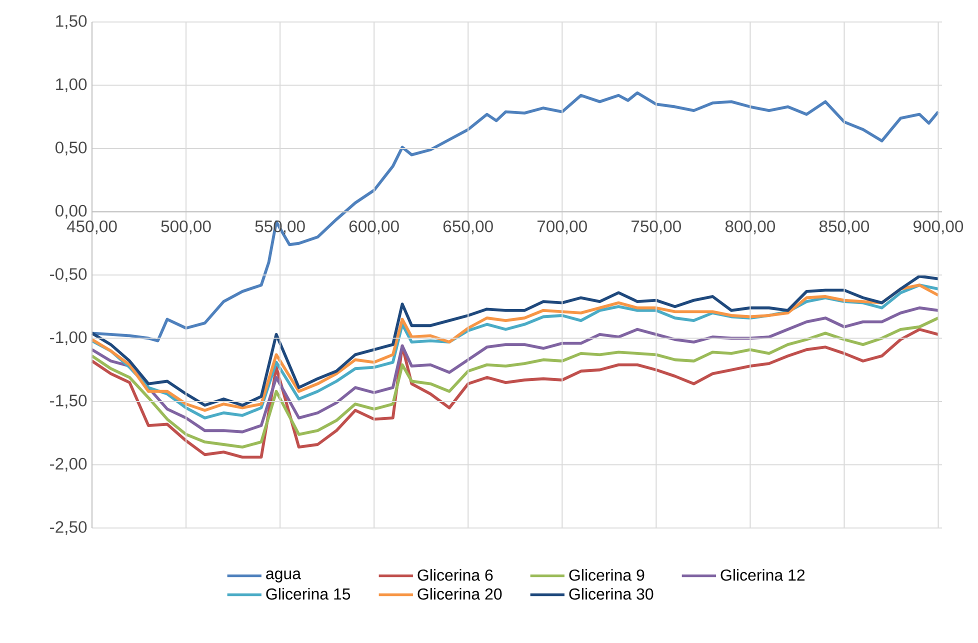 The width and height of the screenshot is (978, 643). Describe the element at coordinates (656, 227) in the screenshot. I see `x-tick-label: 750,00` at that location.